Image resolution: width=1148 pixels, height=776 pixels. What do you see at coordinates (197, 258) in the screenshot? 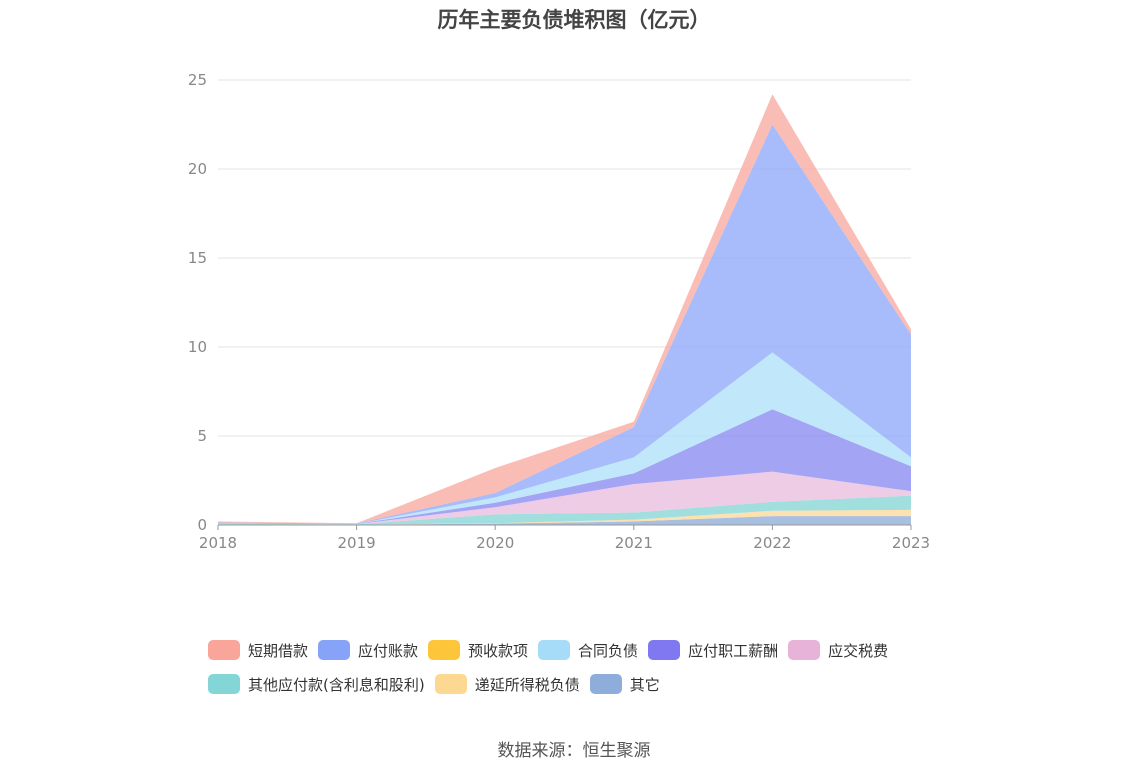
I see `y-tick-label: 15` at bounding box center [197, 258].